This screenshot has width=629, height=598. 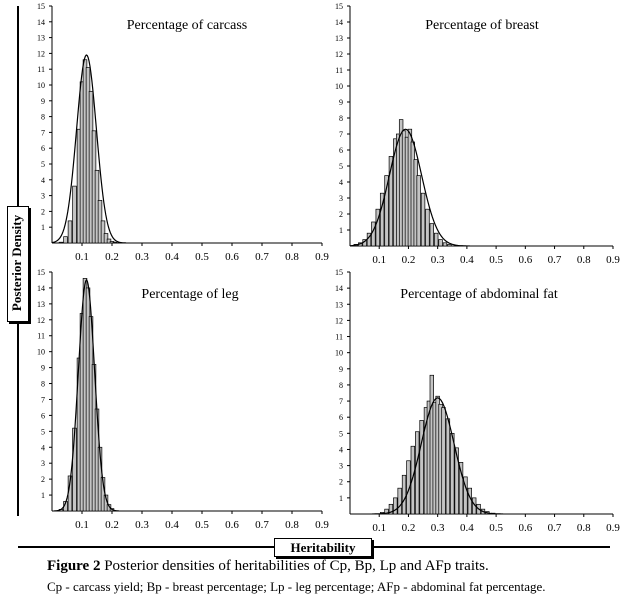 What do you see at coordinates (409, 187) in the screenshot?
I see `density-curve` at bounding box center [409, 187].